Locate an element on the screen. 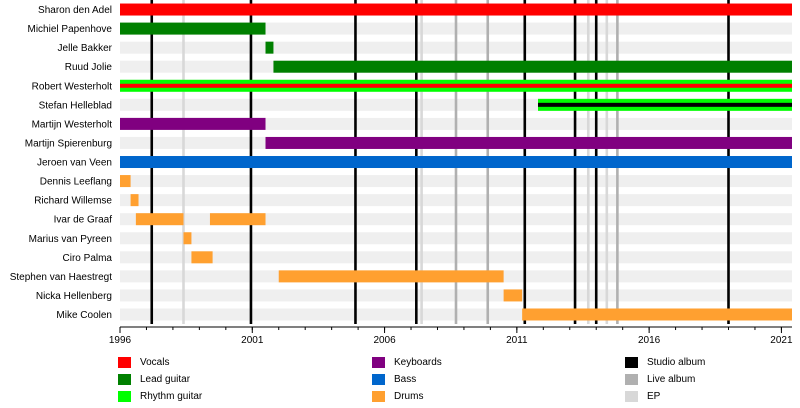  member-name: Marius van Pyreen is located at coordinates (70, 239).